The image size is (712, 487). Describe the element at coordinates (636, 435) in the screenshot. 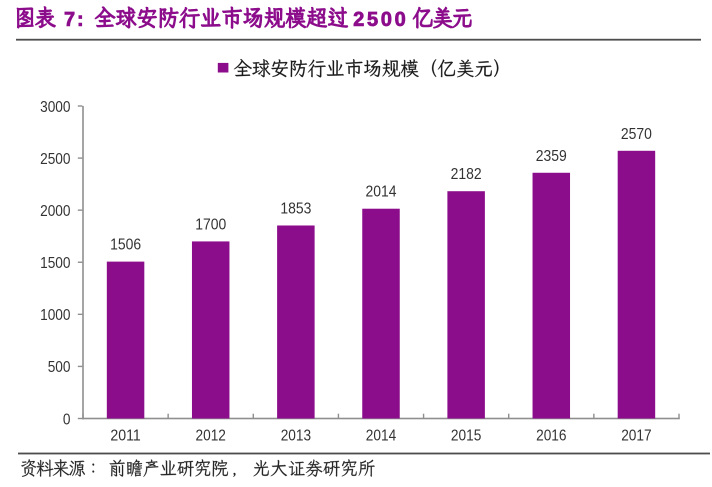

I see `svg-text: 2017` at that location.